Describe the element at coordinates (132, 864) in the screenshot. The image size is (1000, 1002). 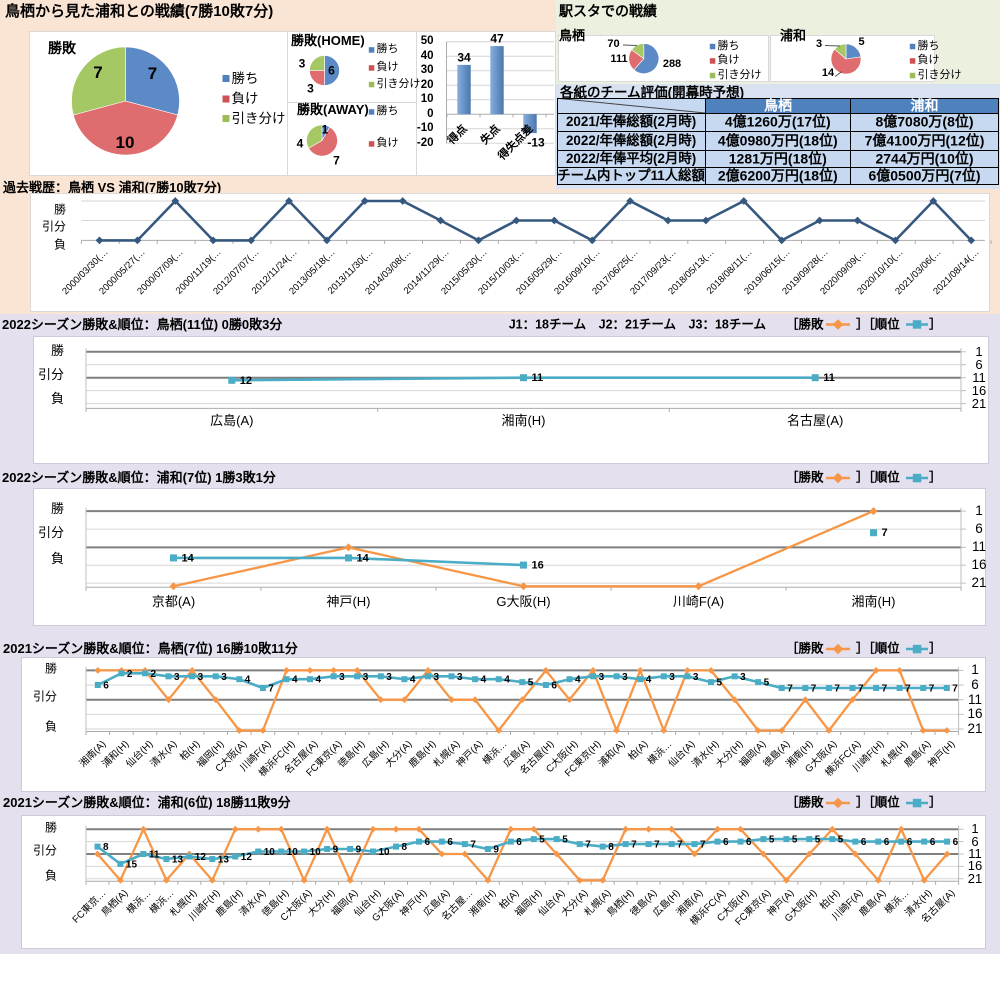
I see `svg-text: 15` at that location.